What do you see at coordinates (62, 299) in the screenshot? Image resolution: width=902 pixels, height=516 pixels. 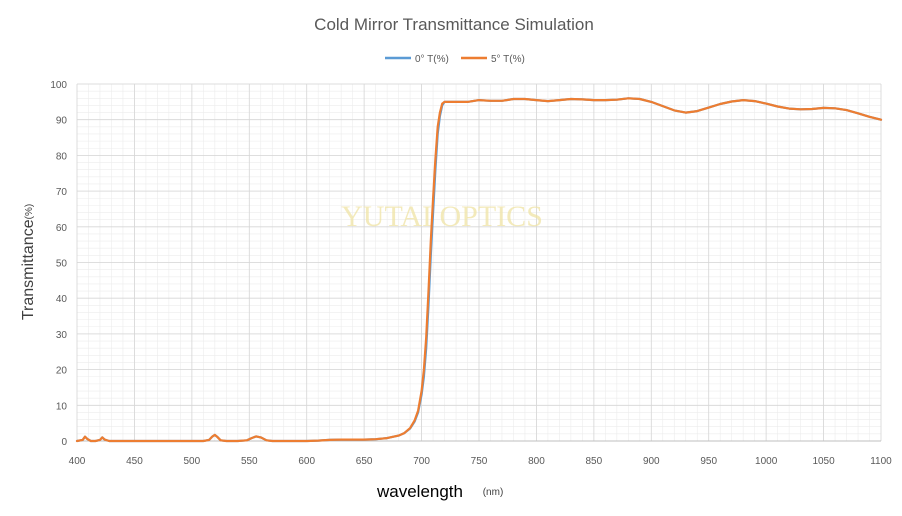 I see `y-tick-label: 40` at bounding box center [62, 299].